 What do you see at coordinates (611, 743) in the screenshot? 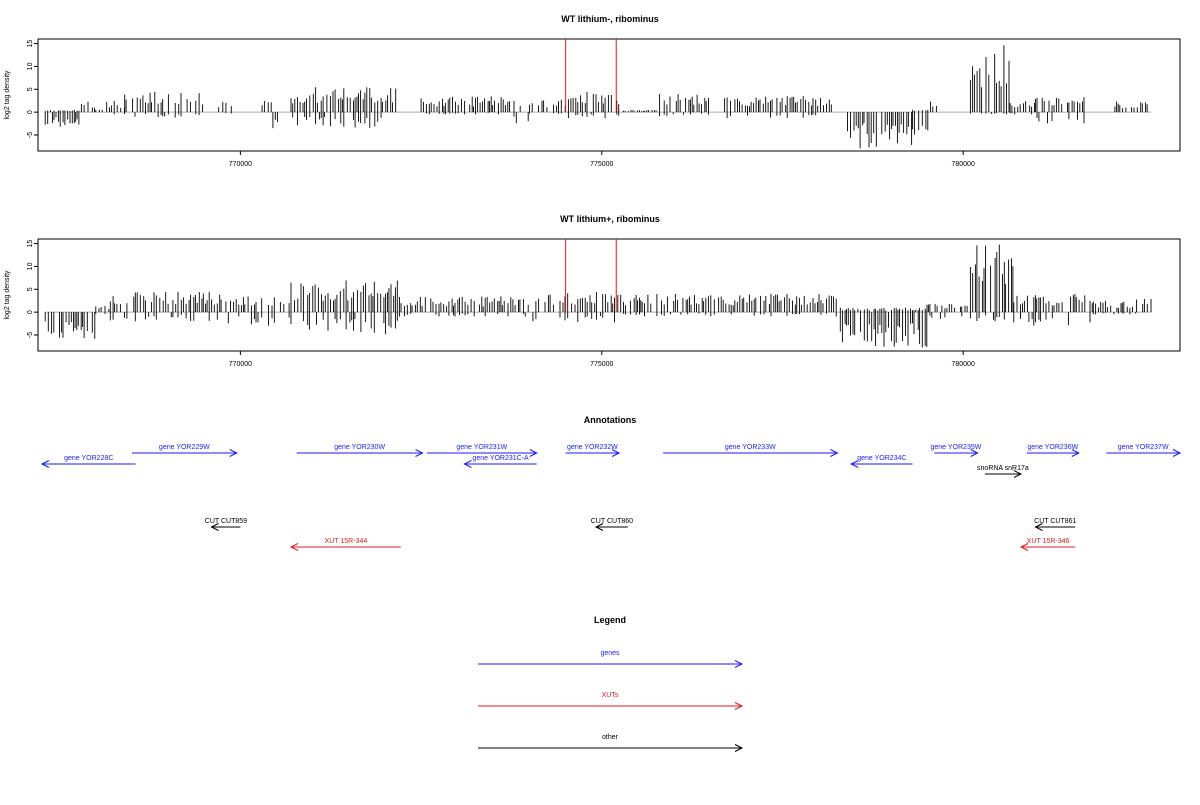
I see `legend-item: other` at bounding box center [611, 743].